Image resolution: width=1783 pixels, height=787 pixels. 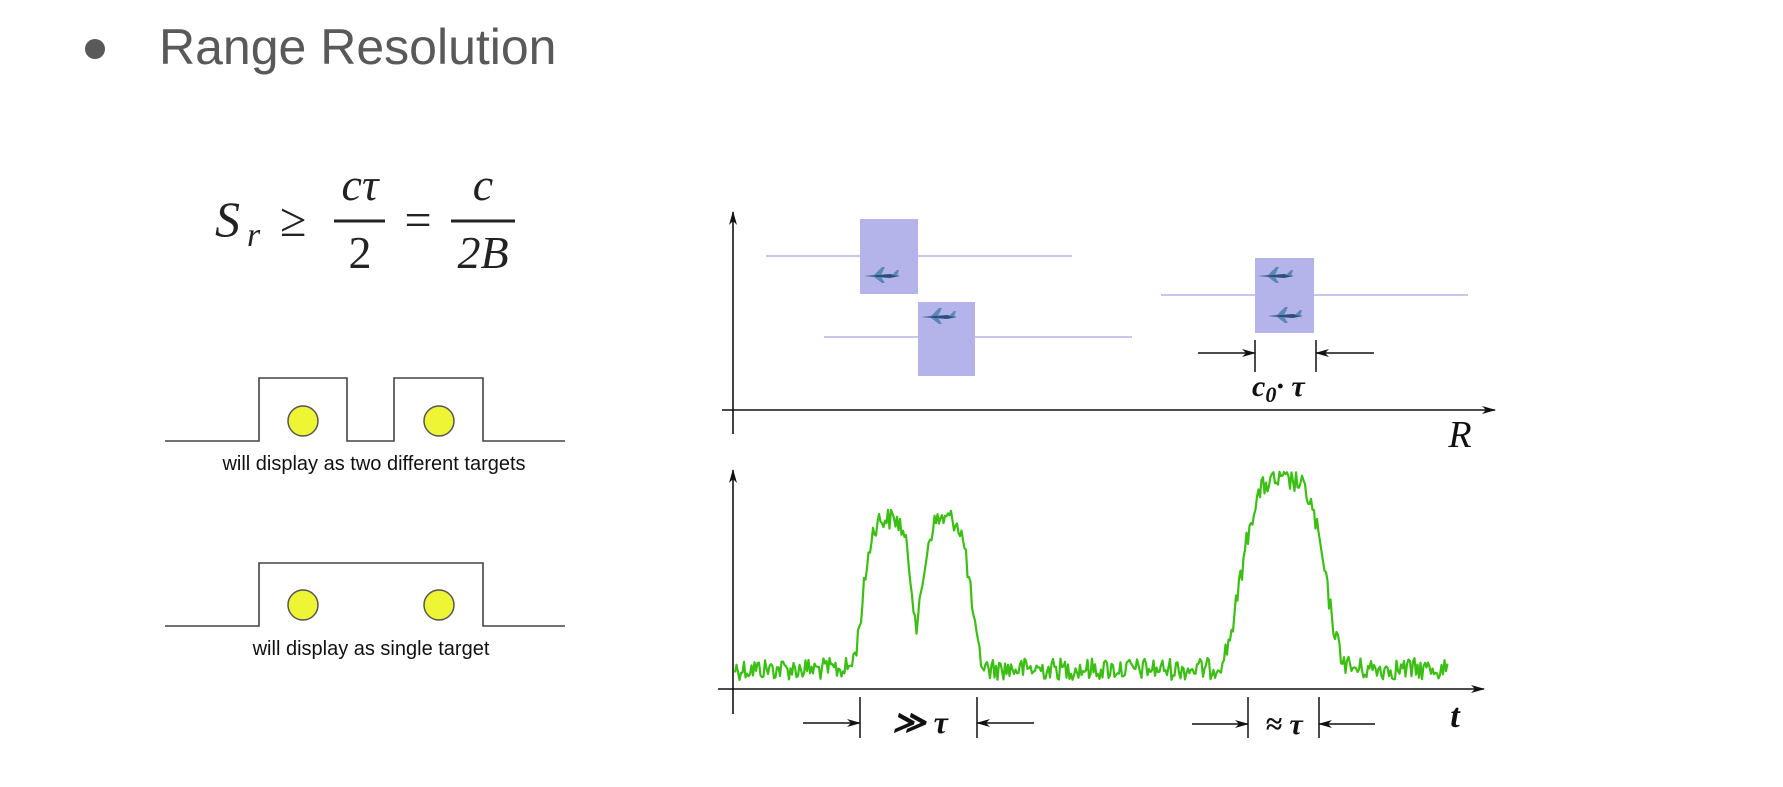 I want to click on pulse-diagram: will display as single target, so click(x=365, y=611).